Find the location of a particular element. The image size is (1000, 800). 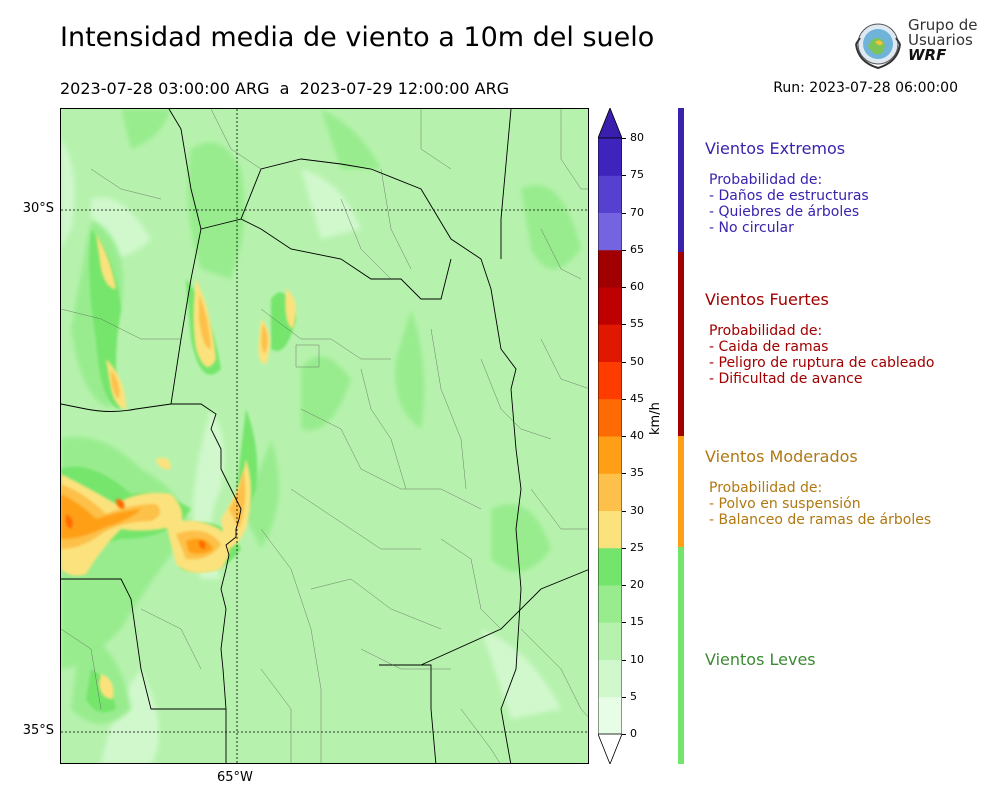

colorbar-unit: km/h is located at coordinates (655, 418).